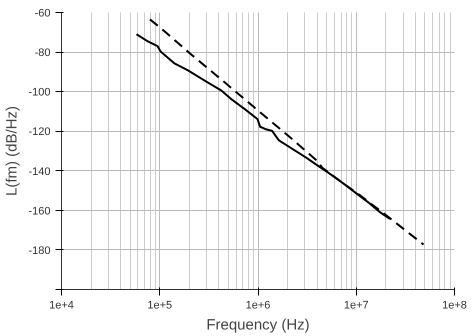 This screenshot has width=474, height=336. I want to click on y-tick-label: -120, so click(39, 132).